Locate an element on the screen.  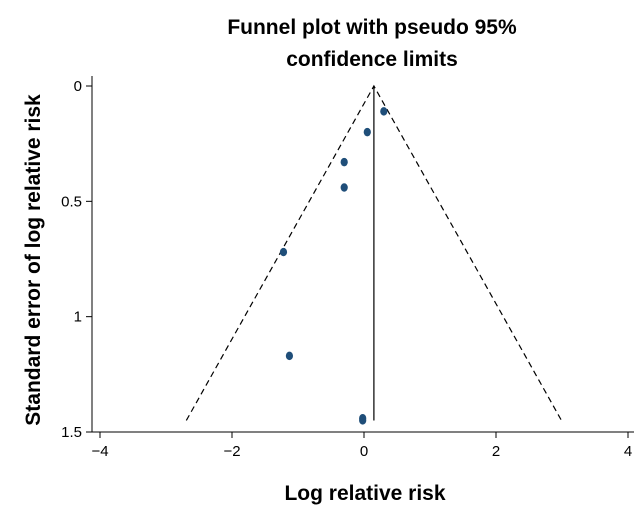
x-axis-label: Log relative risk is located at coordinates (364, 493).